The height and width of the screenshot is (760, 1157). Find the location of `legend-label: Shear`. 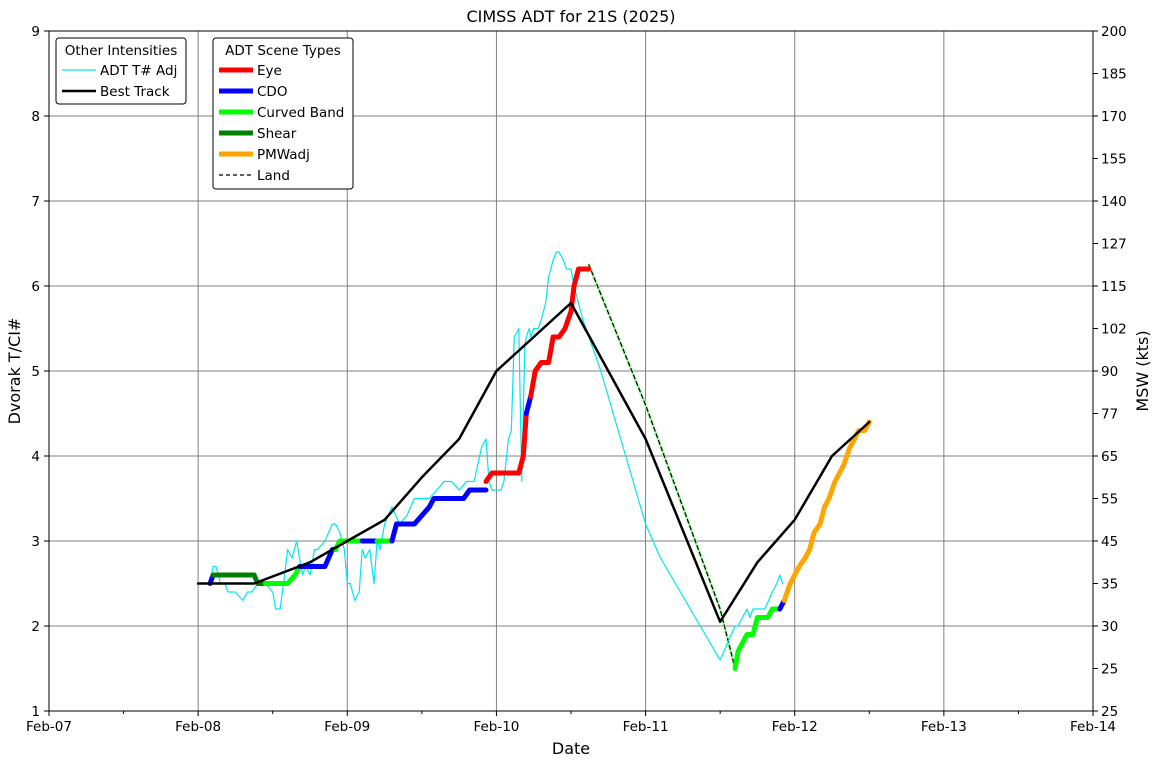

legend-label: Shear is located at coordinates (277, 134).